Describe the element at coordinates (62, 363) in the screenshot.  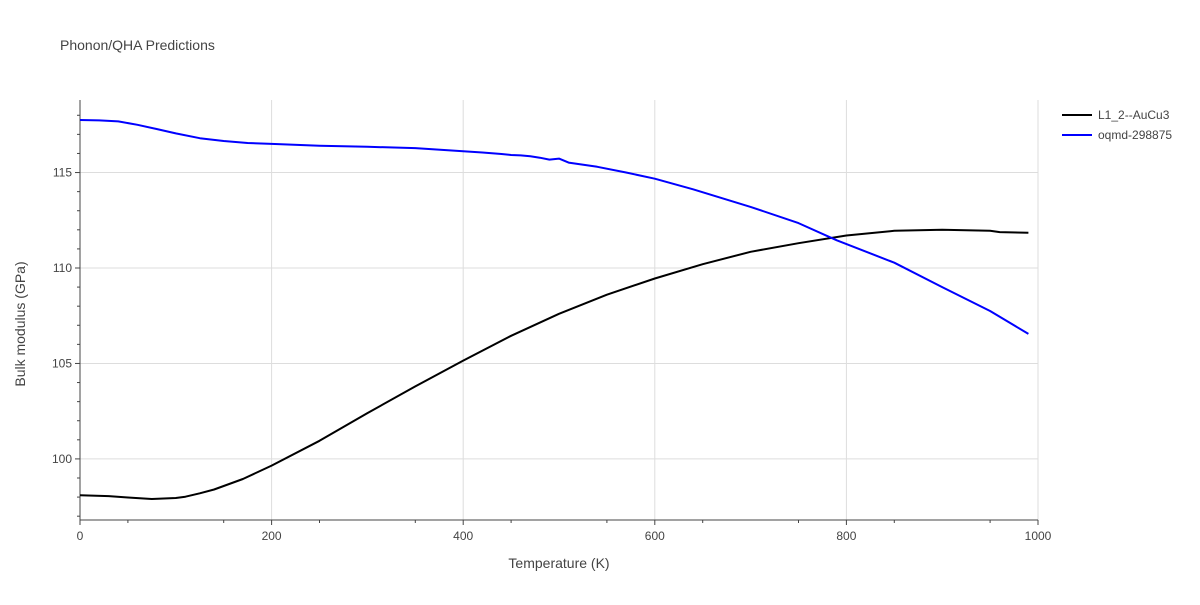
I see `y-tick-label: 105` at that location.